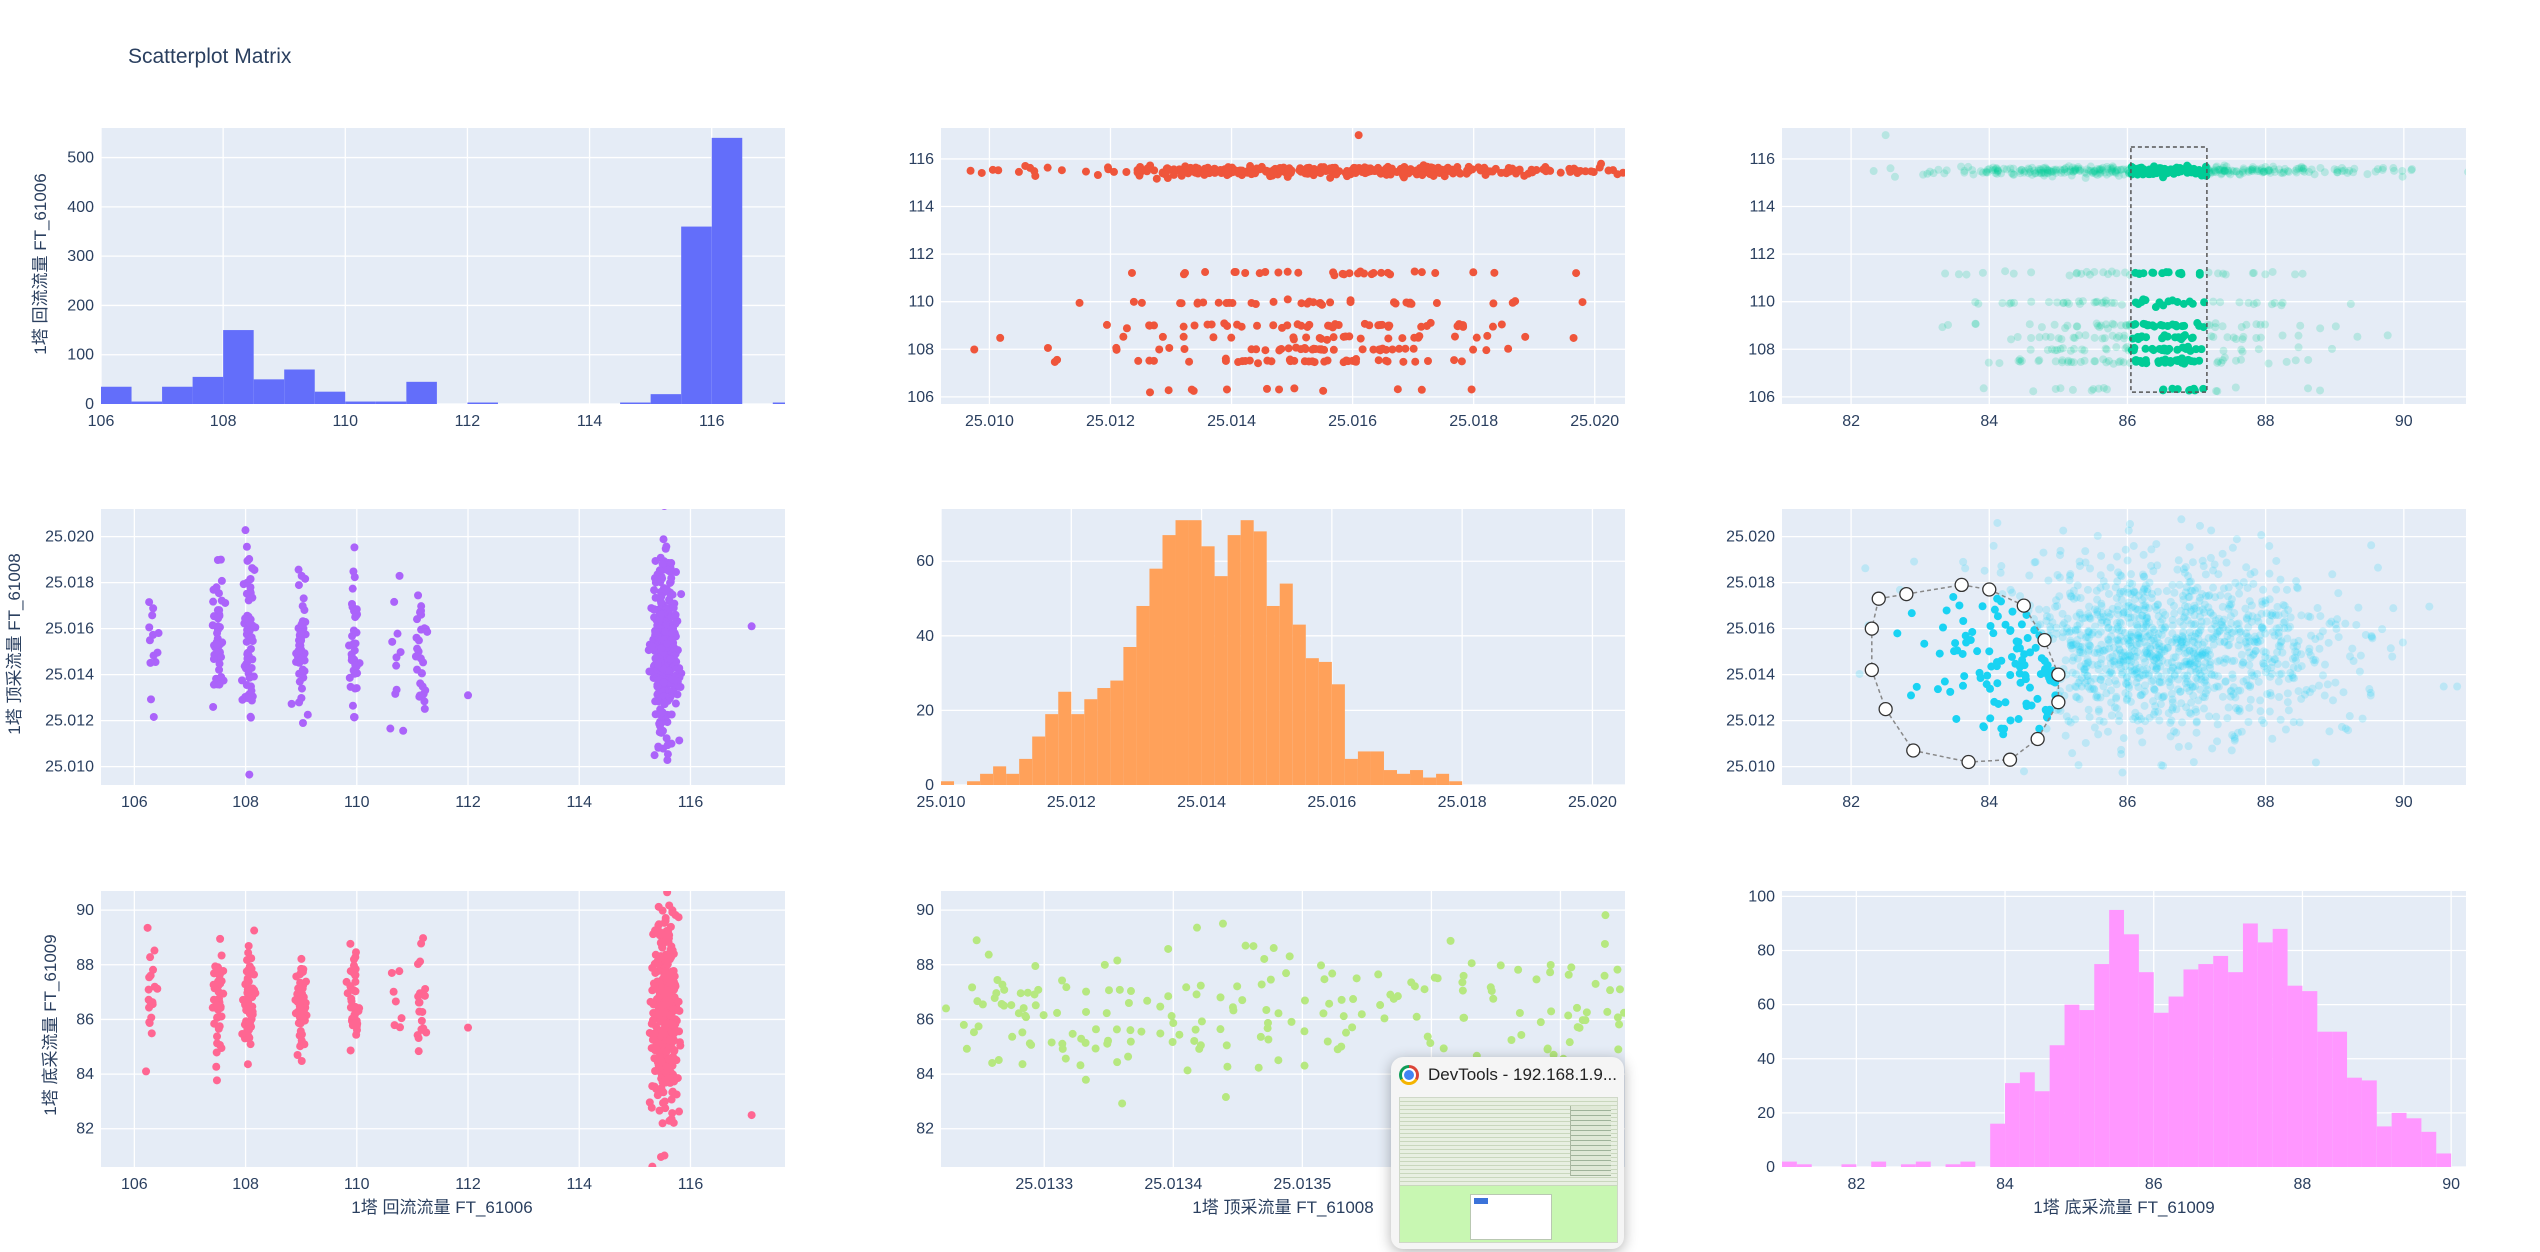 This screenshot has width=2540, height=1252. I want to click on lasso-handle, so click(1885, 709).